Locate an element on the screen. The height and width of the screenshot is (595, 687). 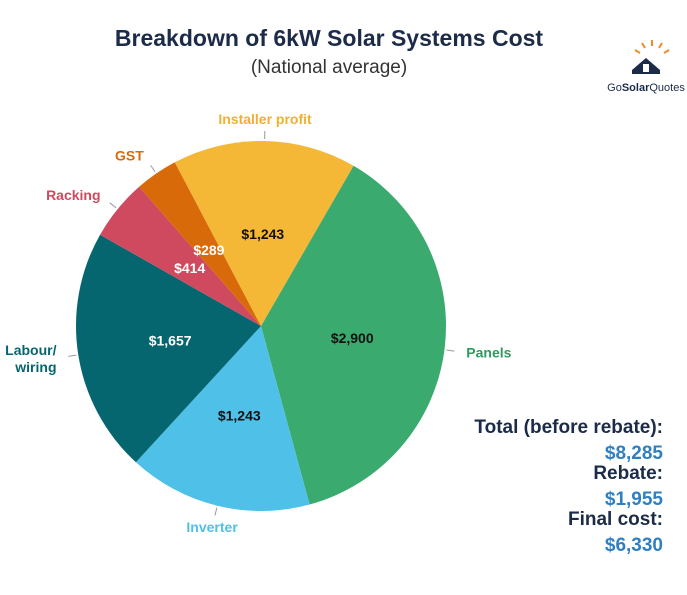
logo-part: Solar is located at coordinates (636, 88).